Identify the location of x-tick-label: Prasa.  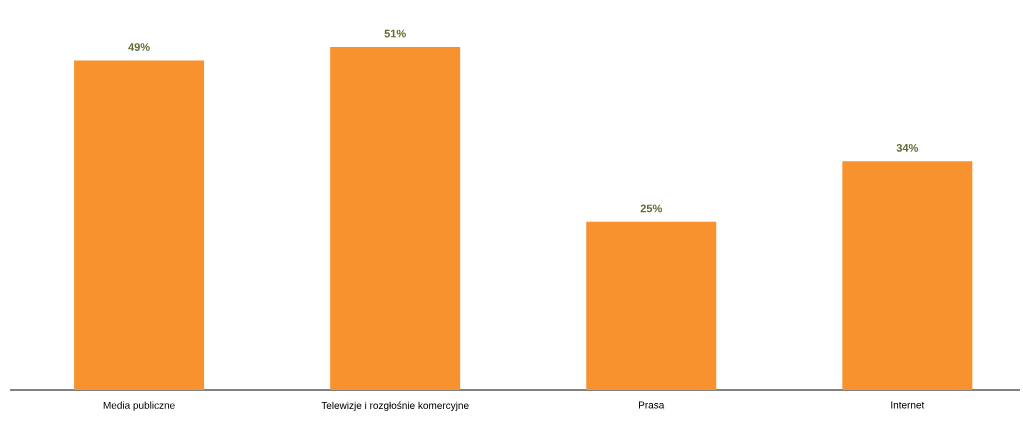
(652, 405).